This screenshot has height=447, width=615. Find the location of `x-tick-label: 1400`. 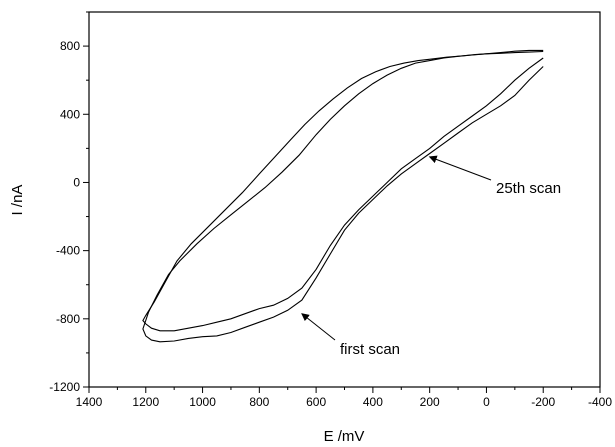

x-tick-label: 1400 is located at coordinates (89, 402).